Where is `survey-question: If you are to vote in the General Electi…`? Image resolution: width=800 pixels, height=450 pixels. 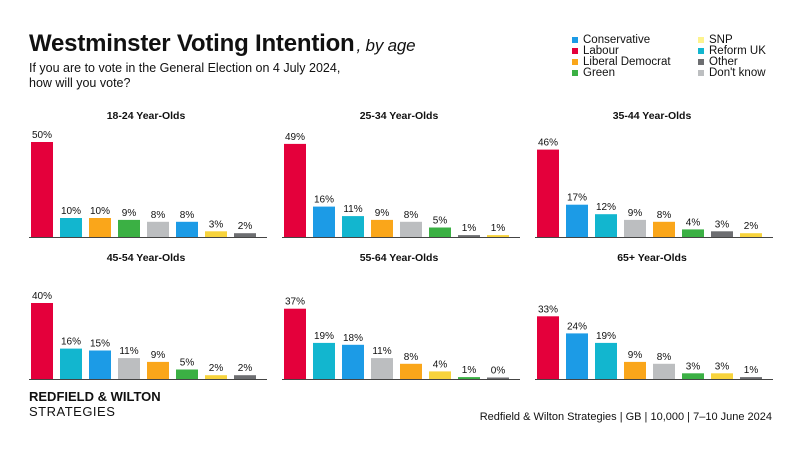
survey-question: If you are to vote in the General Electi… is located at coordinates (239, 76).